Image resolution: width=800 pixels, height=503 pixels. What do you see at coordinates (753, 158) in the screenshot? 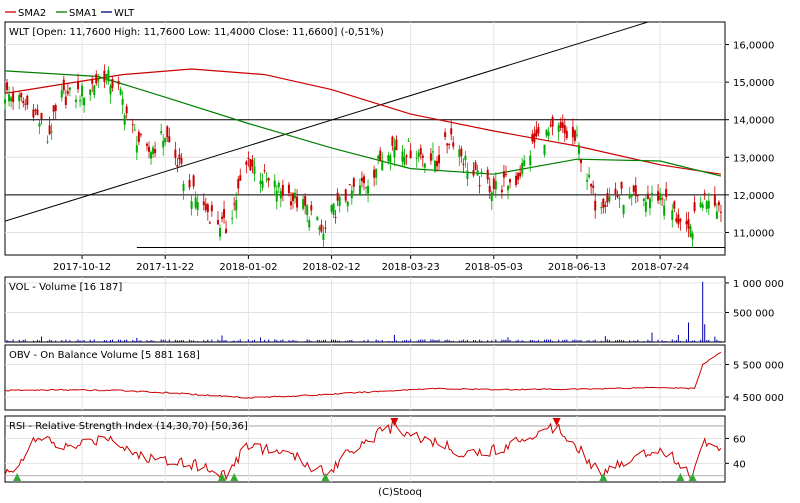
I see `price-y-tick-label: 13,0000` at bounding box center [753, 158].